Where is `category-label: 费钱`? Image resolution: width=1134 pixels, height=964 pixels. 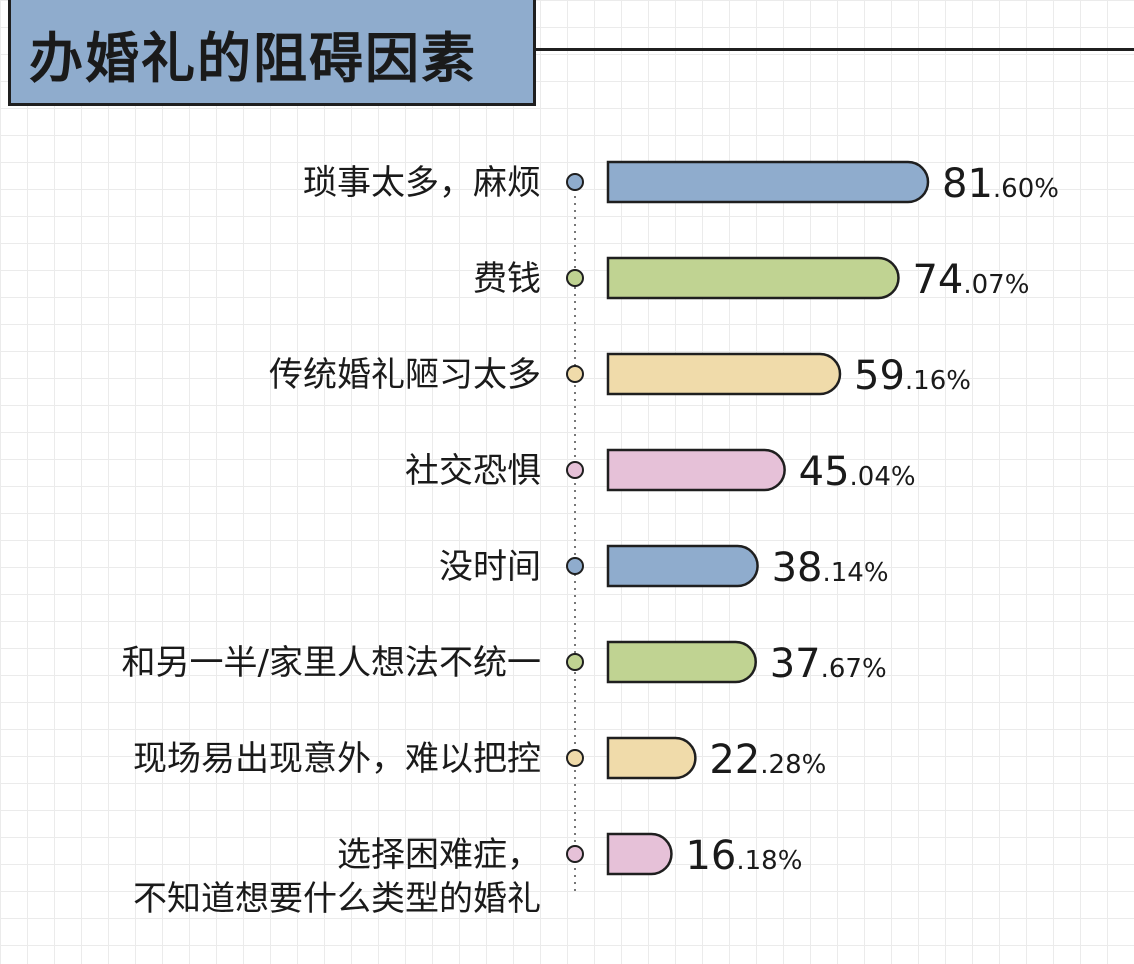 category-label: 费钱 is located at coordinates (507, 279).